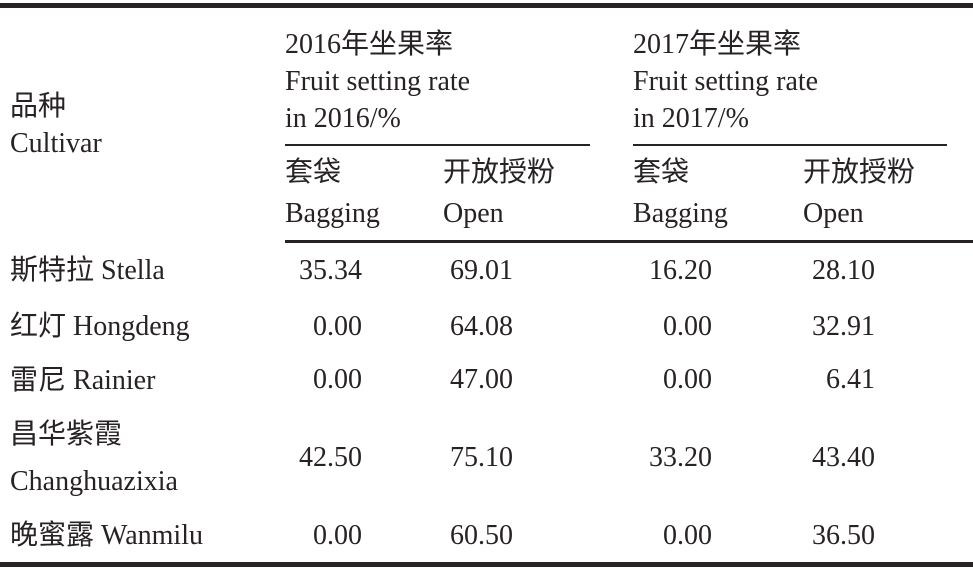 The image size is (973, 585). What do you see at coordinates (313, 172) in the screenshot?
I see `subheader-2016-bagging-zh: 套袋` at bounding box center [313, 172].